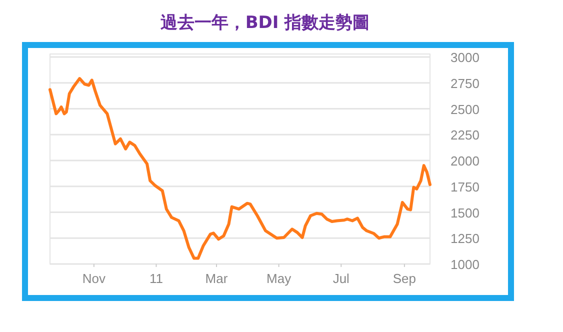 The width and height of the screenshot is (563, 332). Describe the element at coordinates (465, 264) in the screenshot. I see `y-tick-label: 1000` at that location.